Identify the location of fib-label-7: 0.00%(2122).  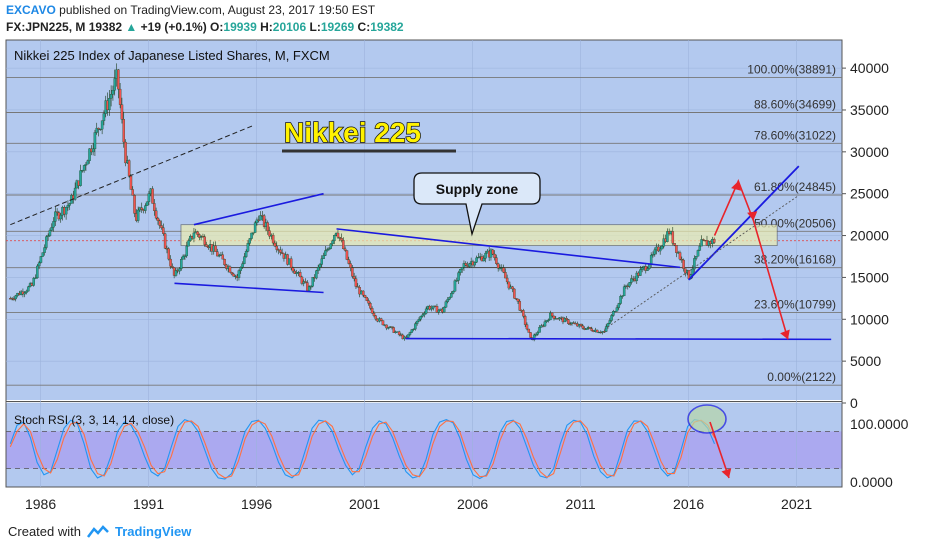
(801, 377).